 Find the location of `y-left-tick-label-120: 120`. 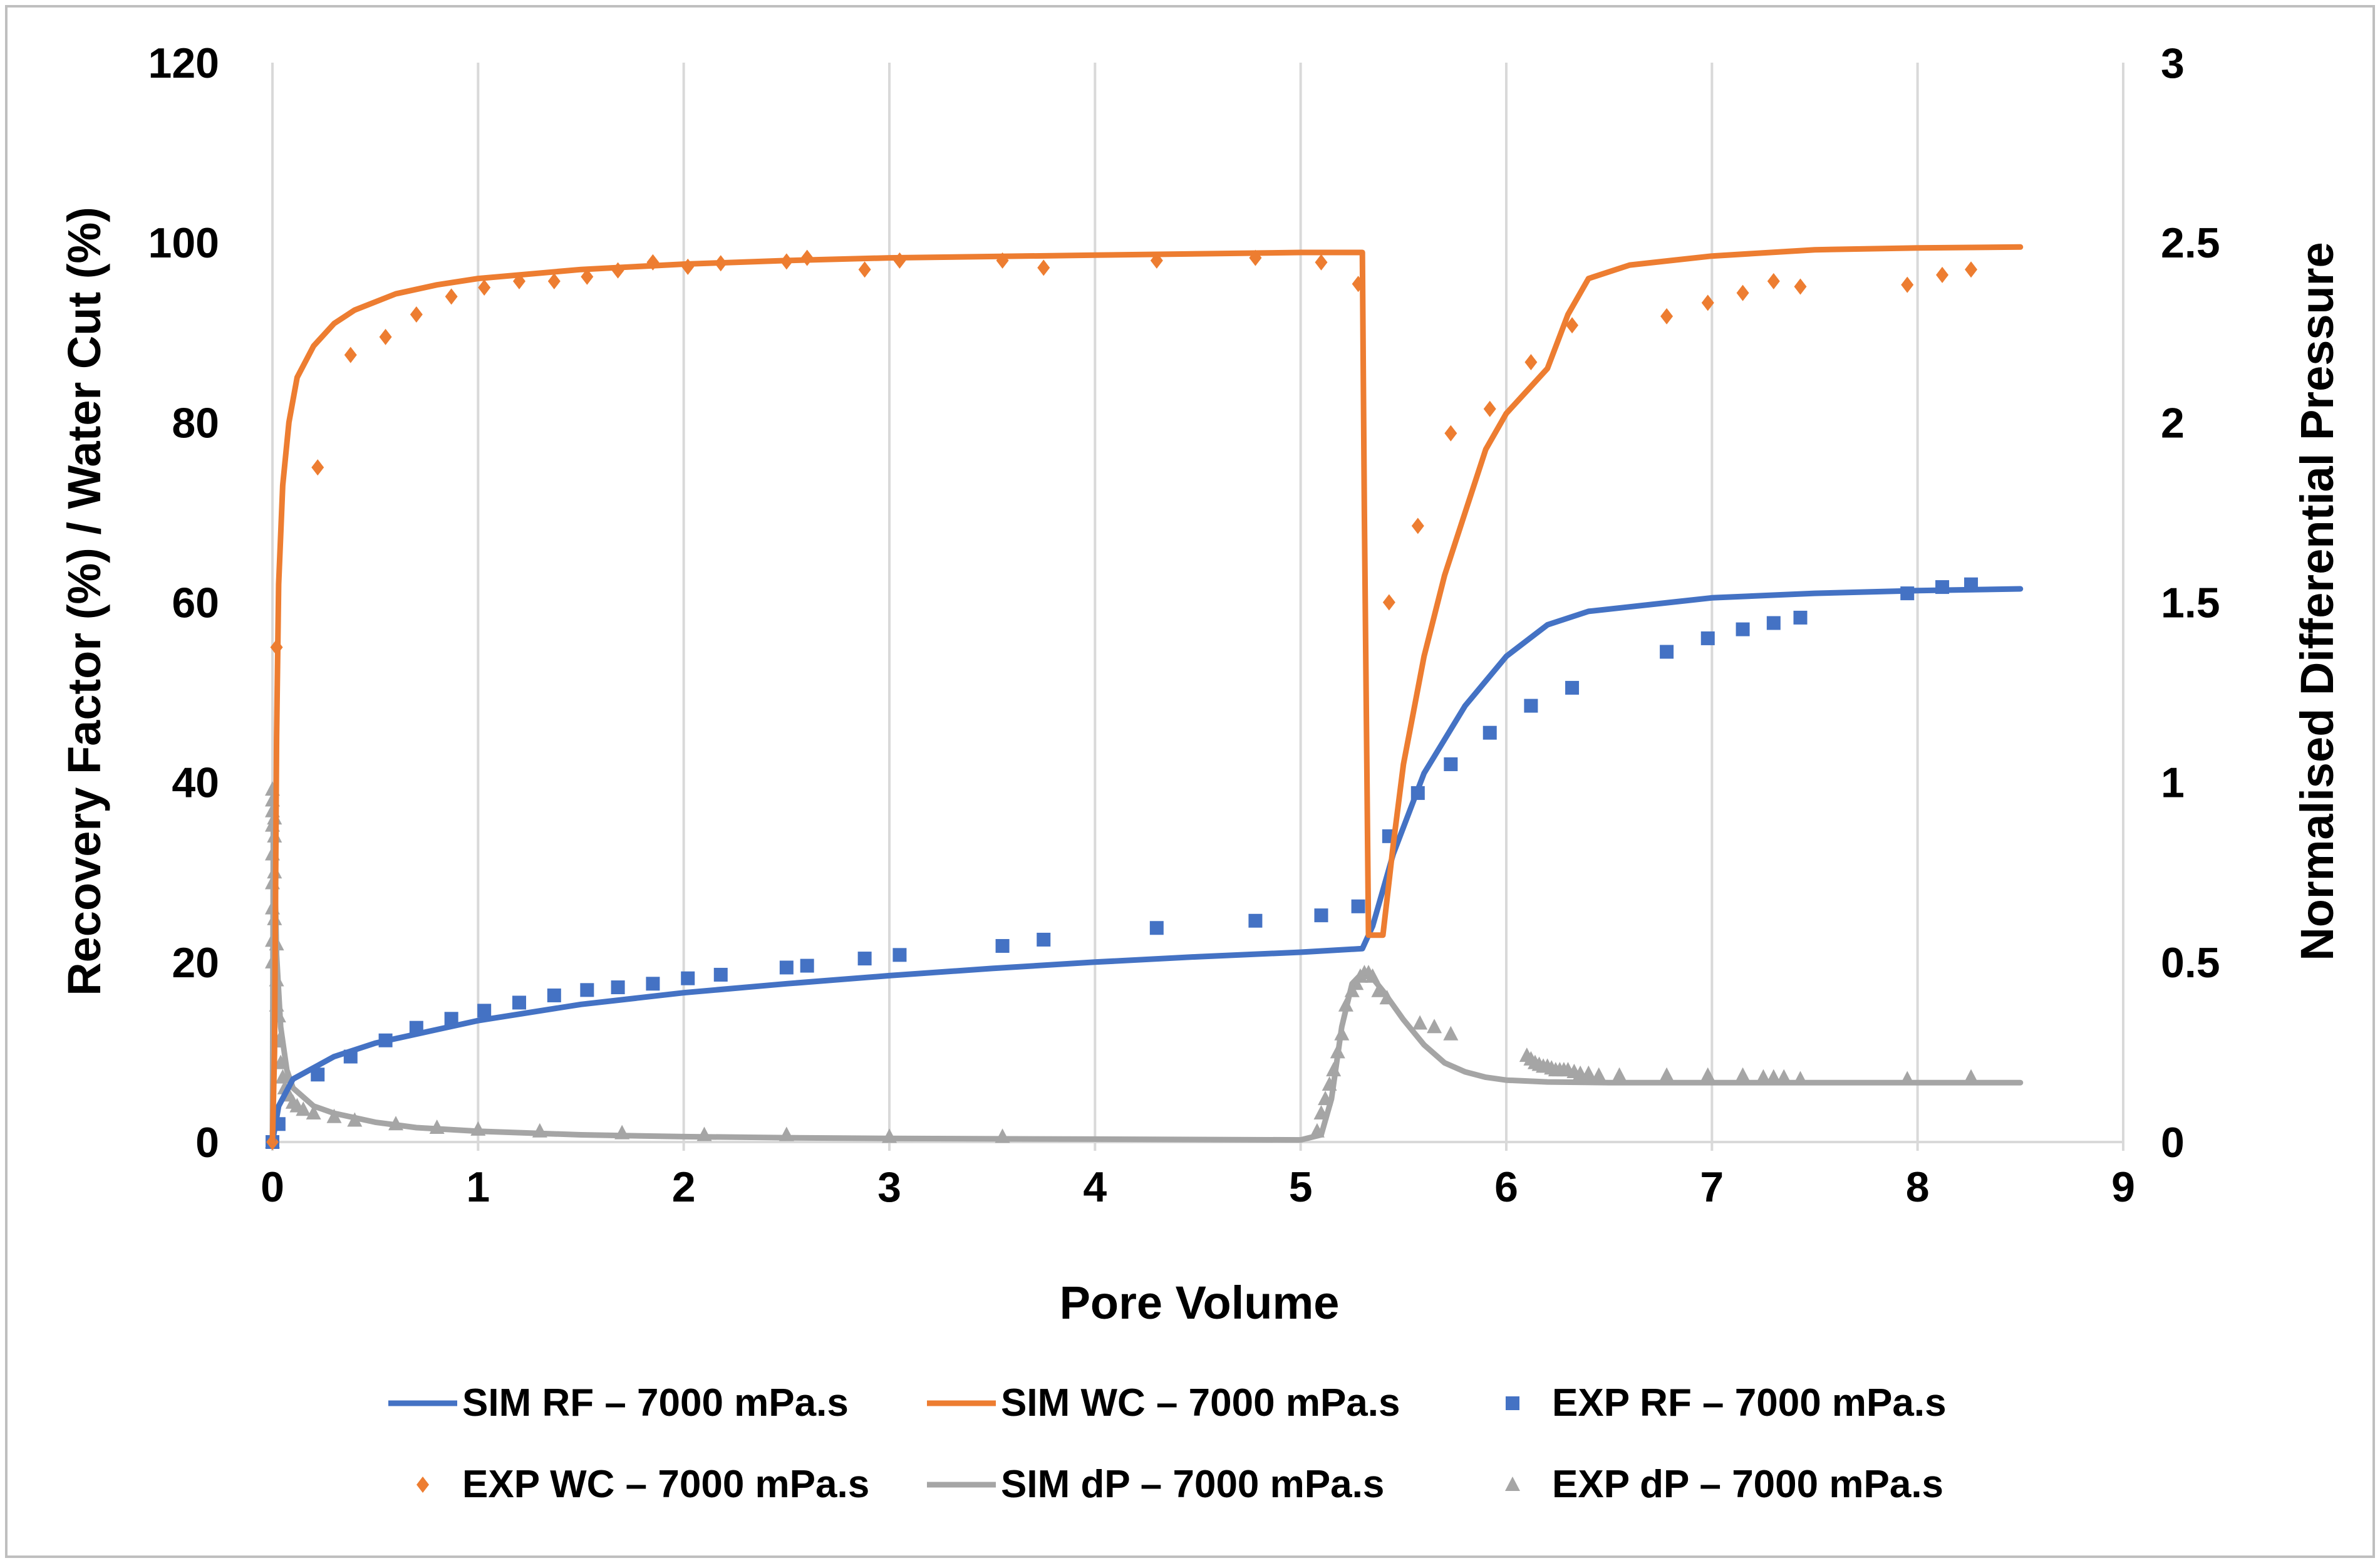

y-left-tick-label-120: 120 is located at coordinates (183, 63).